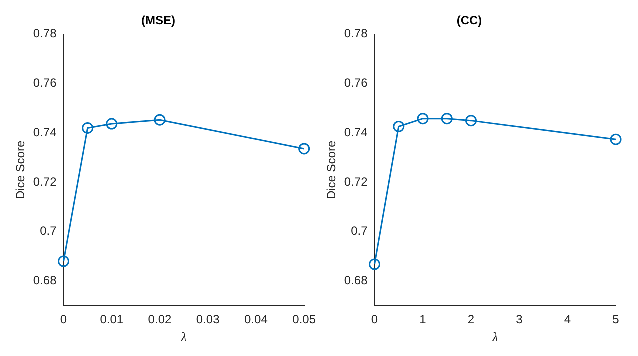 The image size is (638, 356). Describe the element at coordinates (520, 319) in the screenshot. I see `x-tick-label: 3` at that location.